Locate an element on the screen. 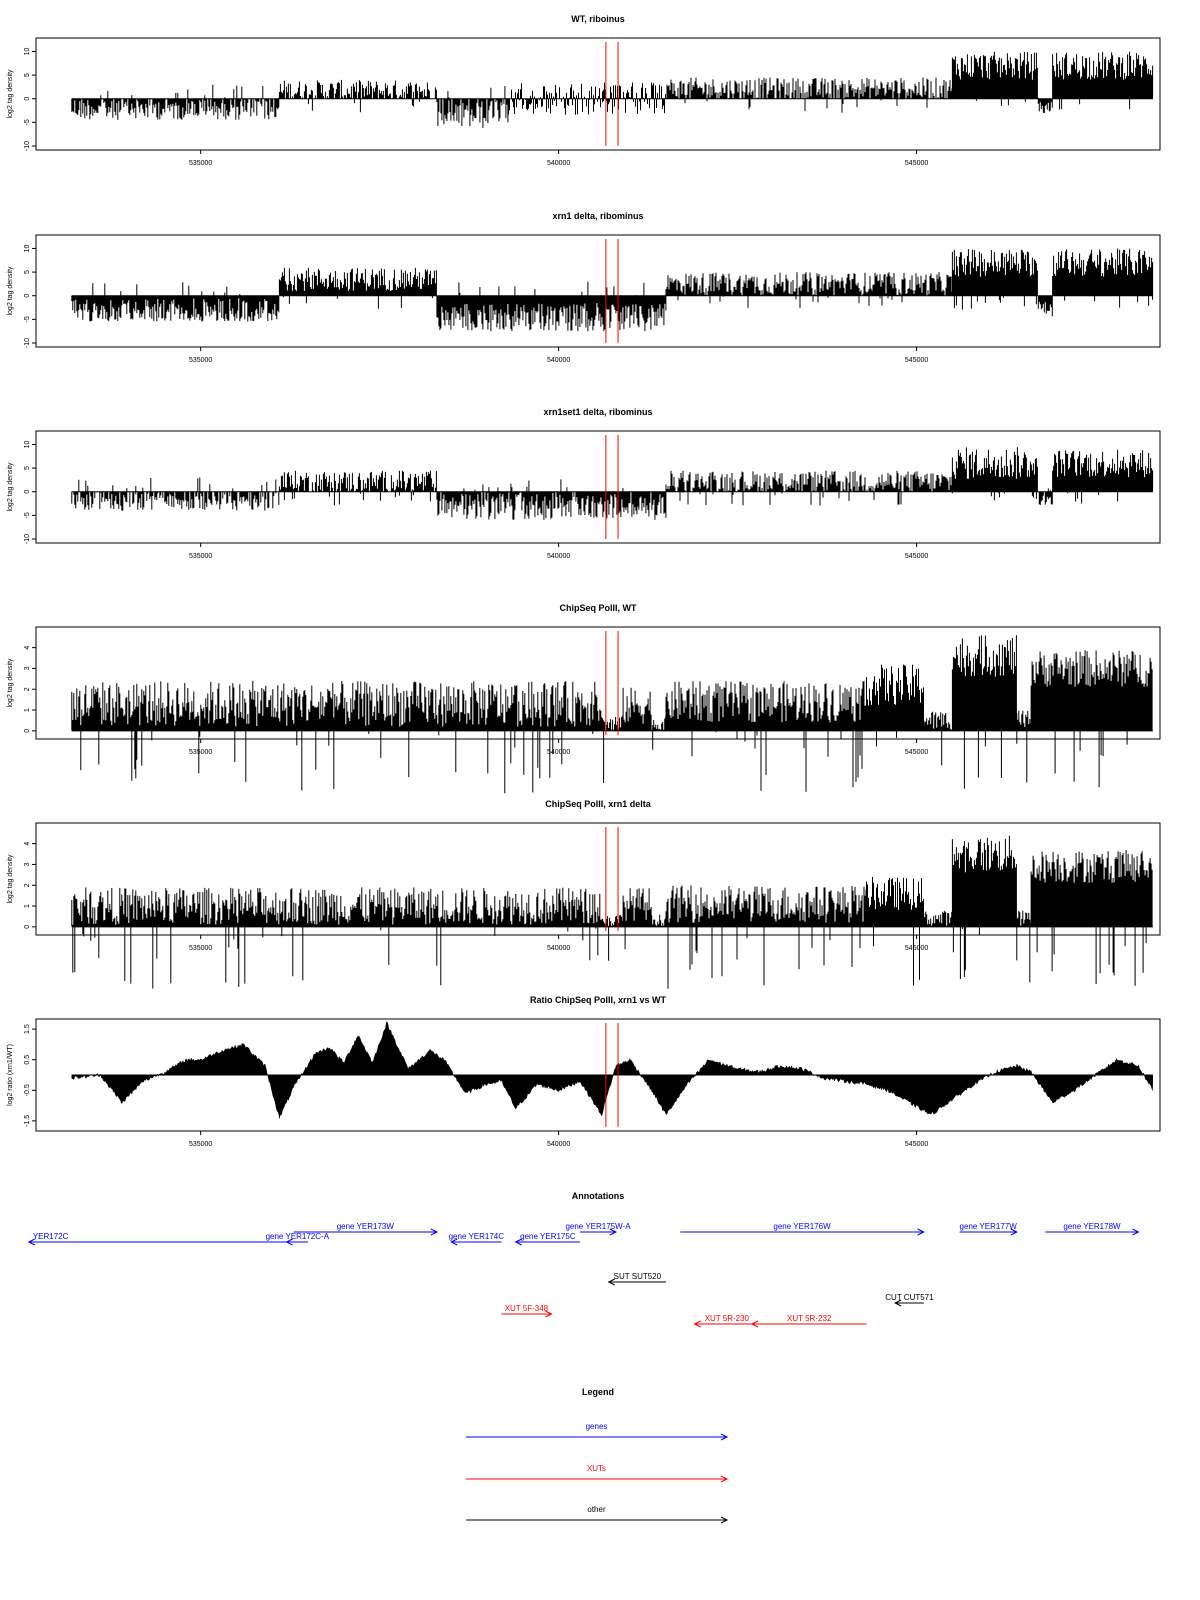  annotation-label: XUT 5R-232 is located at coordinates (809, 1318).